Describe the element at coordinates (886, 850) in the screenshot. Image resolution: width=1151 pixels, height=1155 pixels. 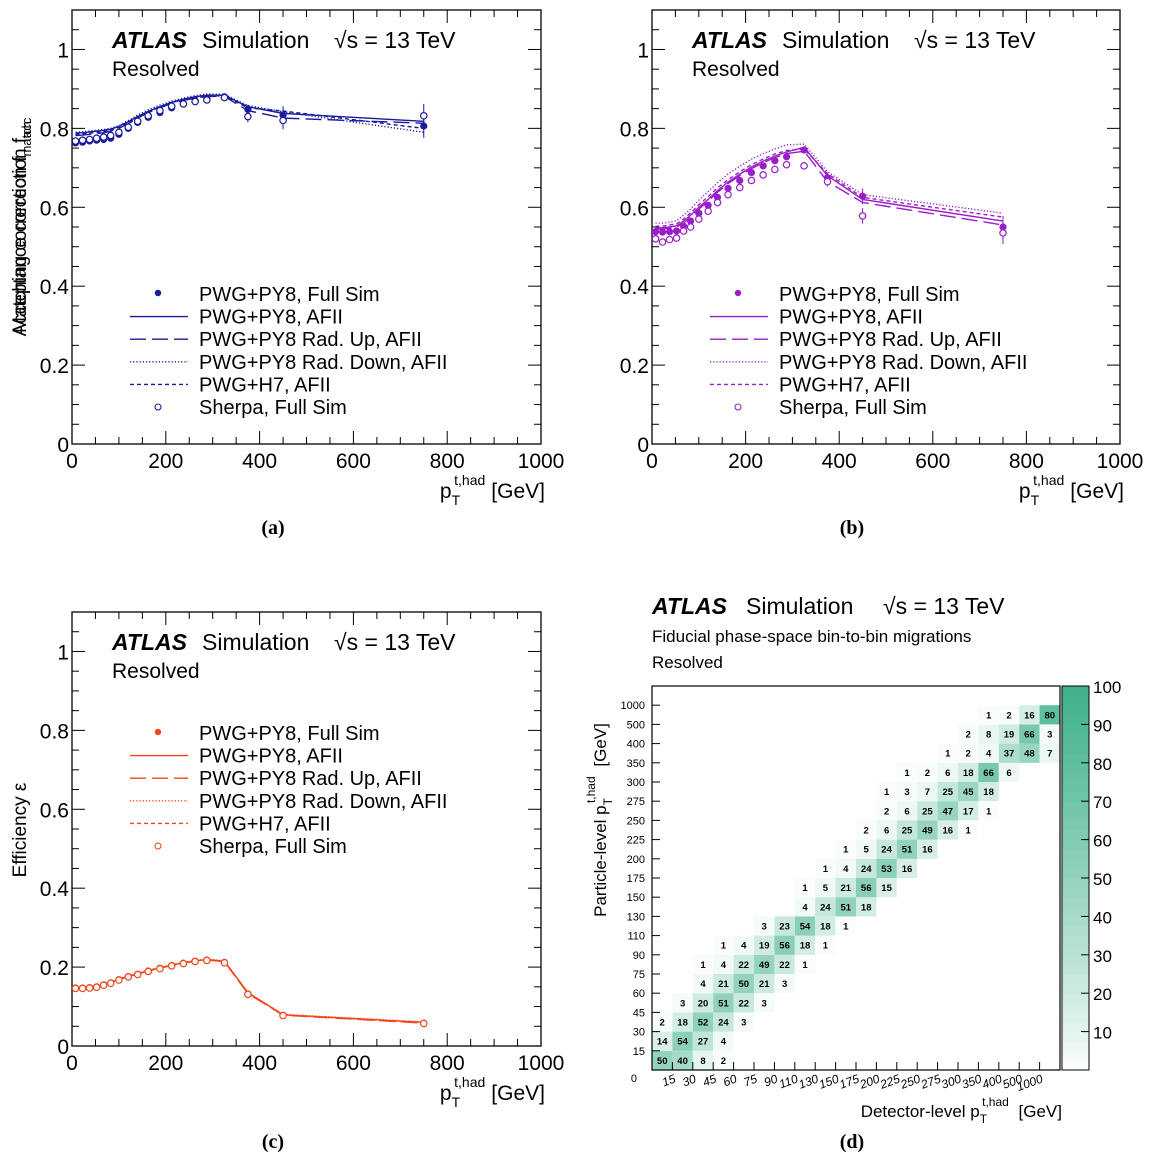
I see `matrix-cell-value: 24` at that location.